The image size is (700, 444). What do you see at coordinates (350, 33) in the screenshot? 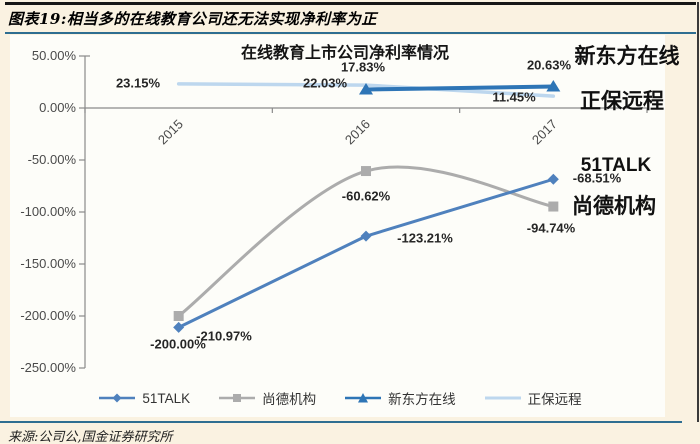
I see `header-rule` at bounding box center [350, 33].